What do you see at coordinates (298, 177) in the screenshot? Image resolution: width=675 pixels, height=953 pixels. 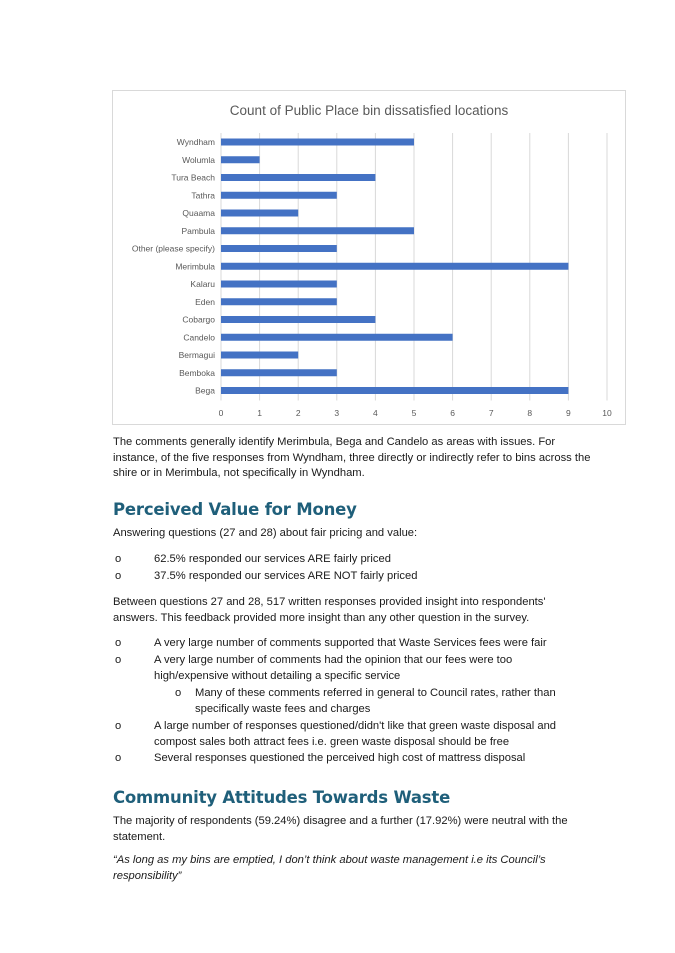 I see `bar-tura-beach` at bounding box center [298, 177].